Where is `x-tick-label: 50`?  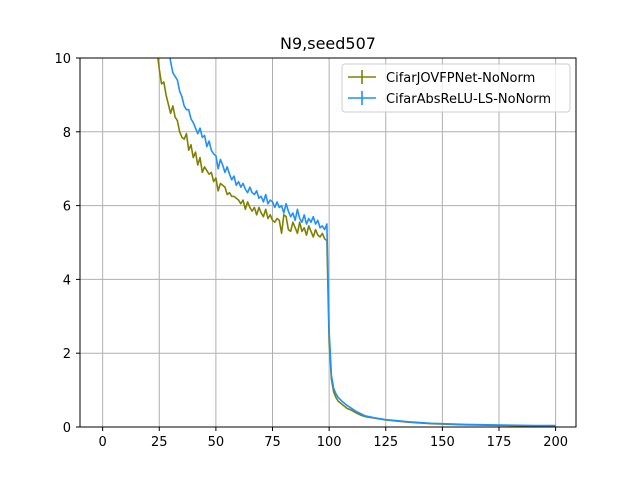 x-tick-label: 50 is located at coordinates (216, 442).